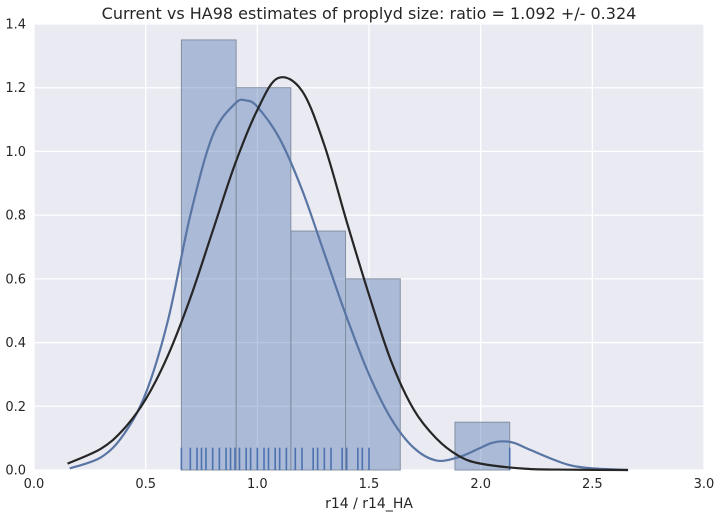 The height and width of the screenshot is (517, 718). What do you see at coordinates (15, 25) in the screenshot?
I see `y-tick-label: 1.4` at bounding box center [15, 25].